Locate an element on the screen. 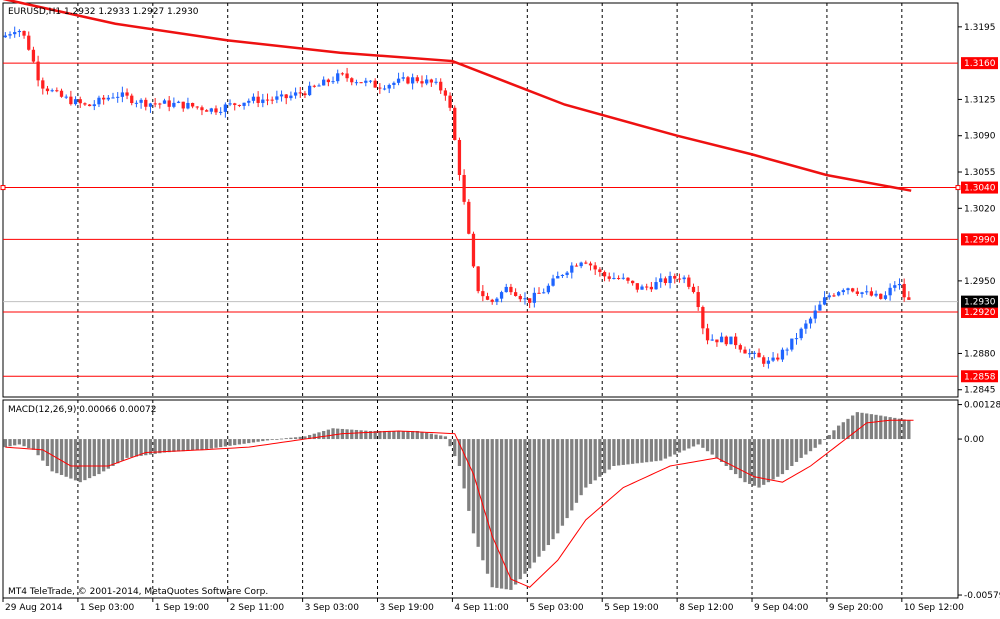  time-tick-label: 1 Sep 19:00 is located at coordinates (182, 608).